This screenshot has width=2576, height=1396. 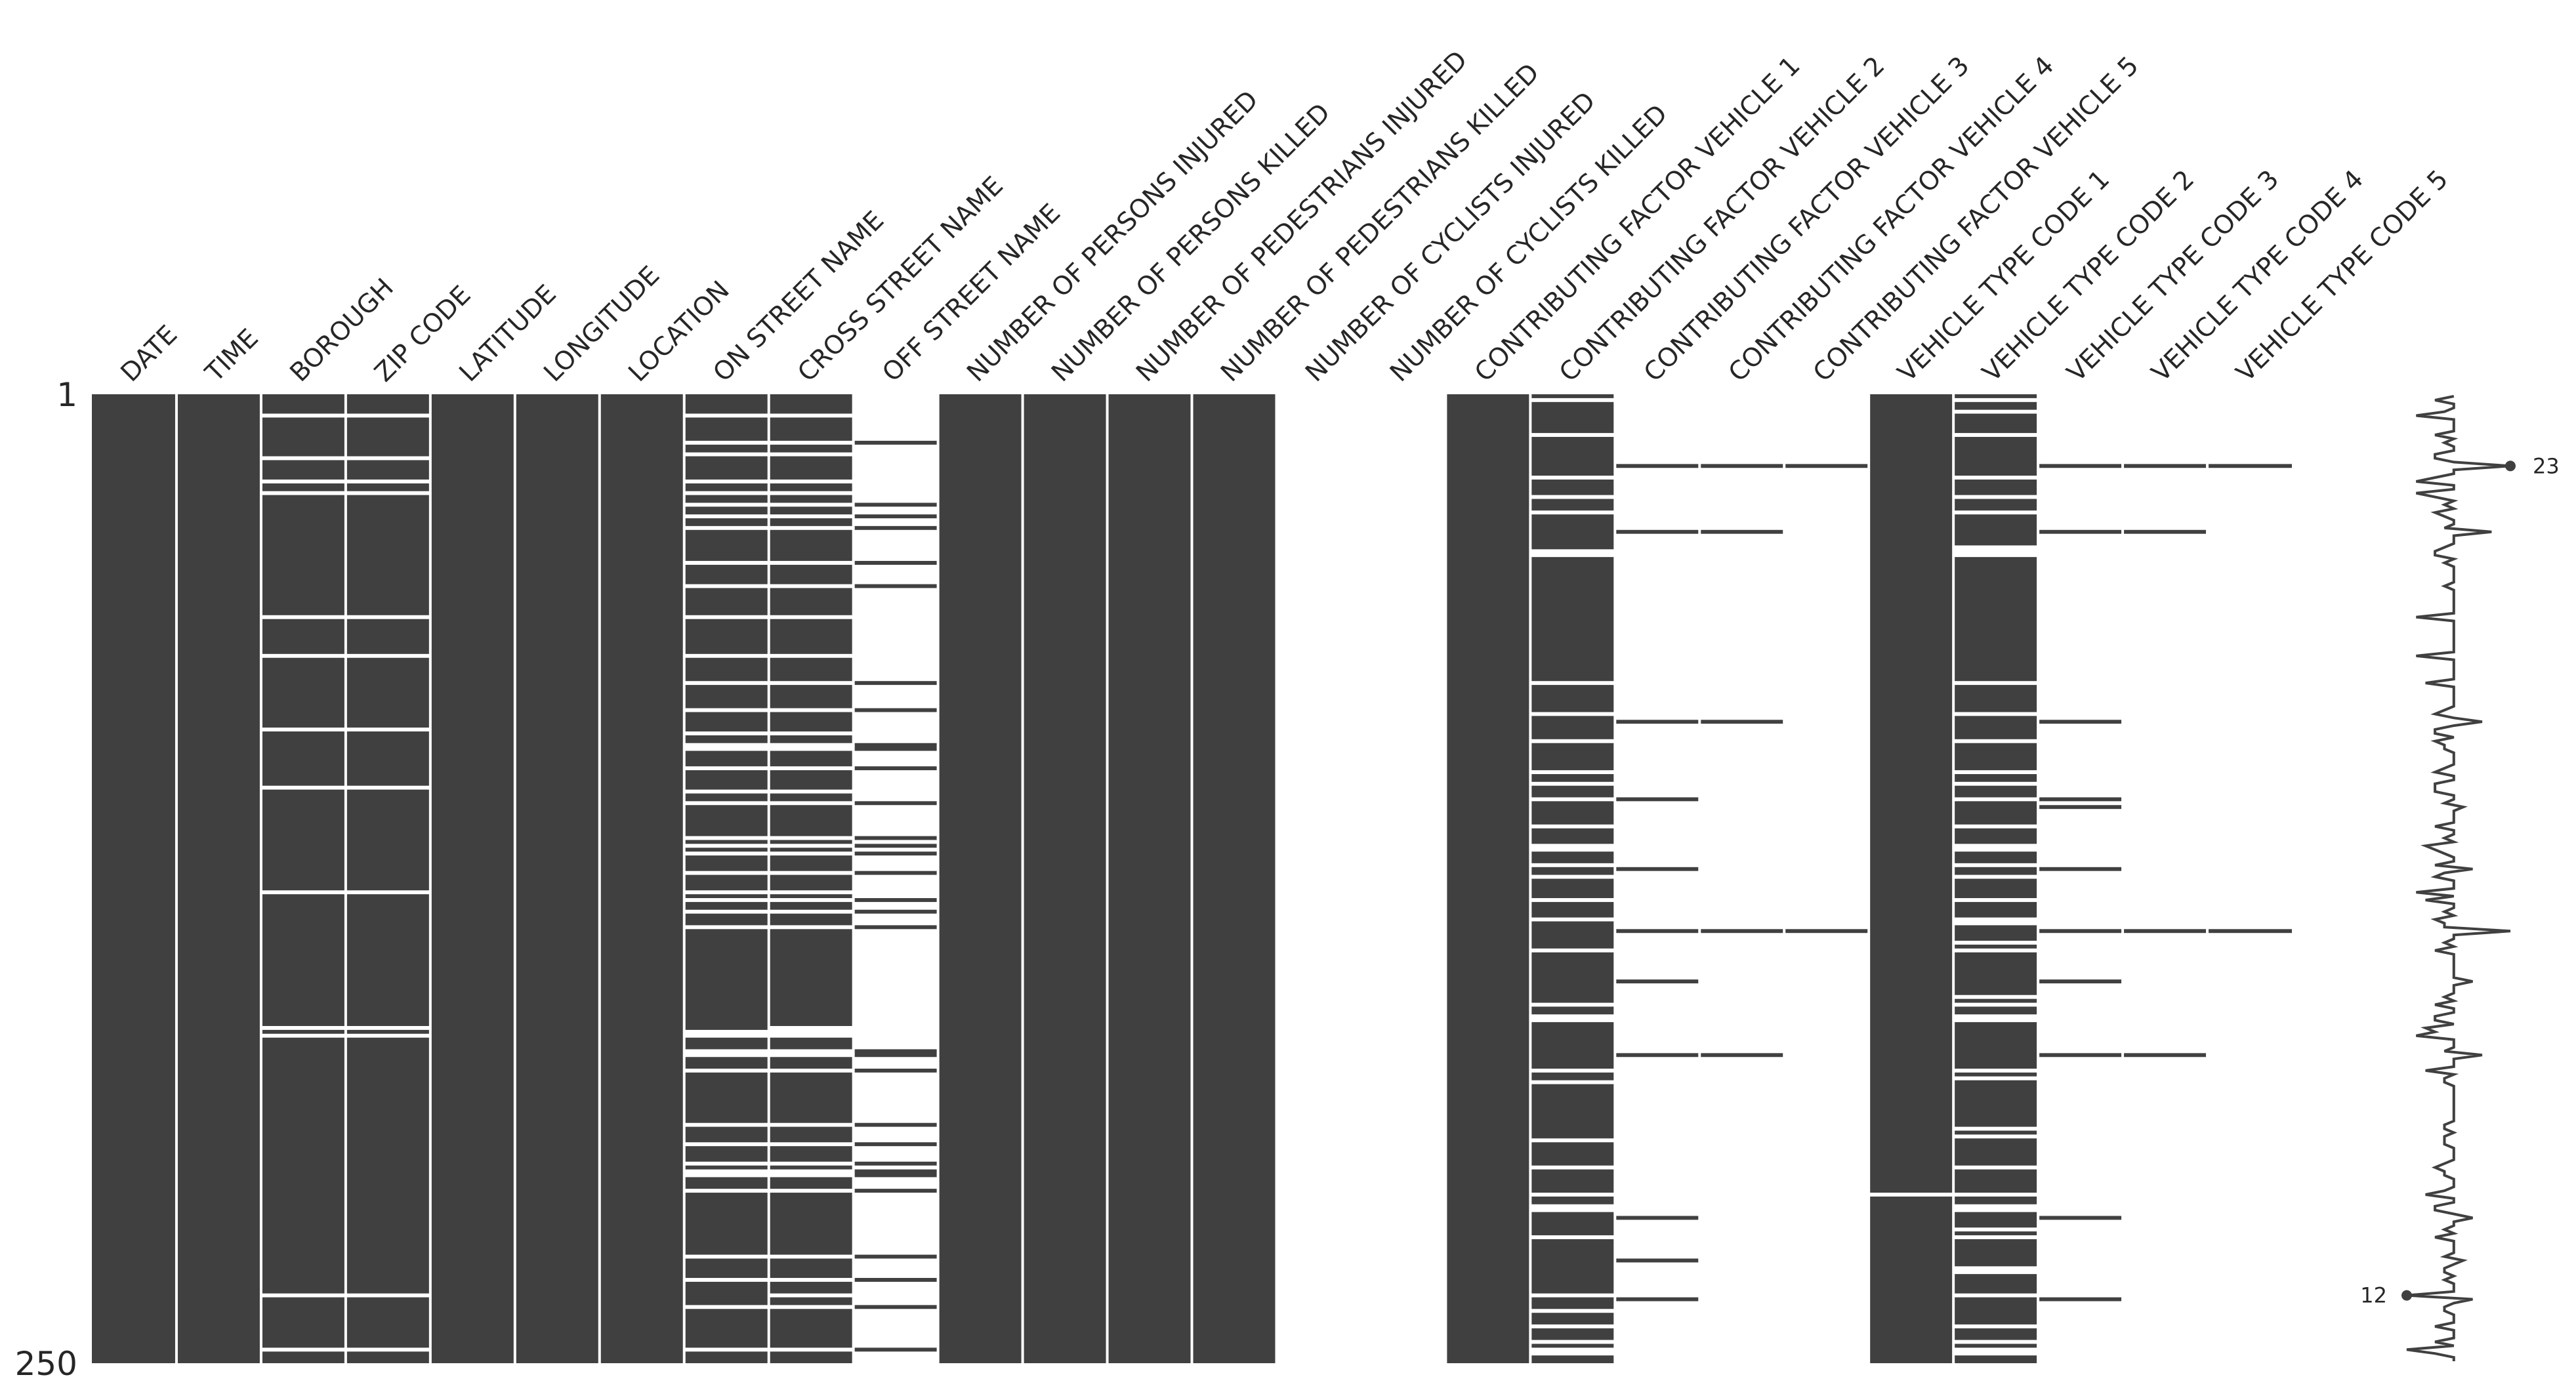 I want to click on completeness-sparkline: 23 12, so click(x=2460, y=878).